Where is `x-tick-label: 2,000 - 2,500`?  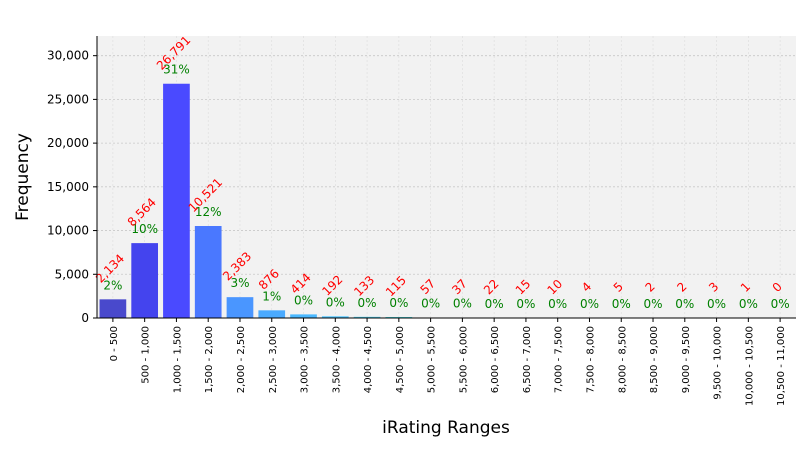
x-tick-label: 2,000 - 2,500 is located at coordinates (241, 359).